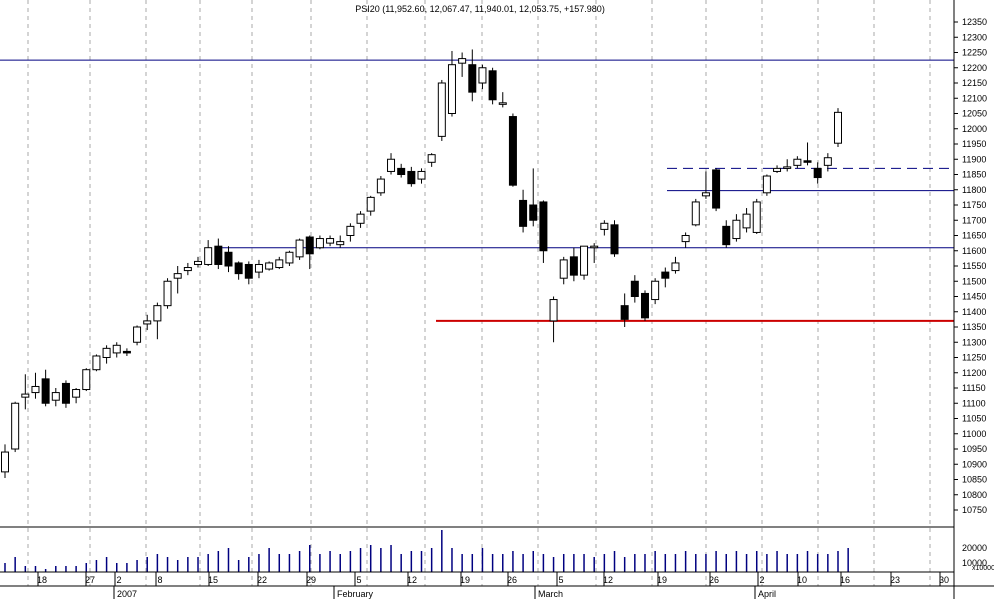 This screenshot has height=599, width=994. What do you see at coordinates (974, 480) in the screenshot?
I see `y-tick-label: 10850` at bounding box center [974, 480].